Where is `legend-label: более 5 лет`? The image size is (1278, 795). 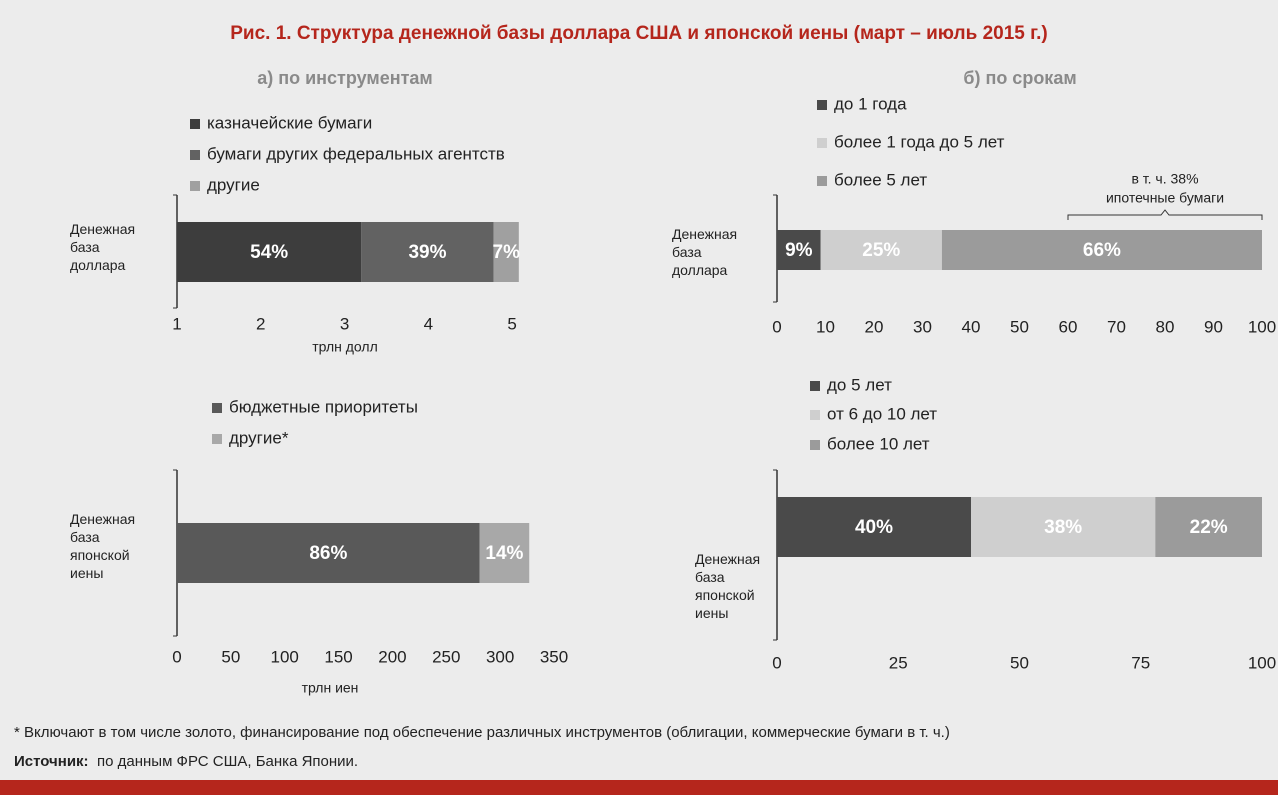
legend-label: более 5 лет is located at coordinates (880, 179).